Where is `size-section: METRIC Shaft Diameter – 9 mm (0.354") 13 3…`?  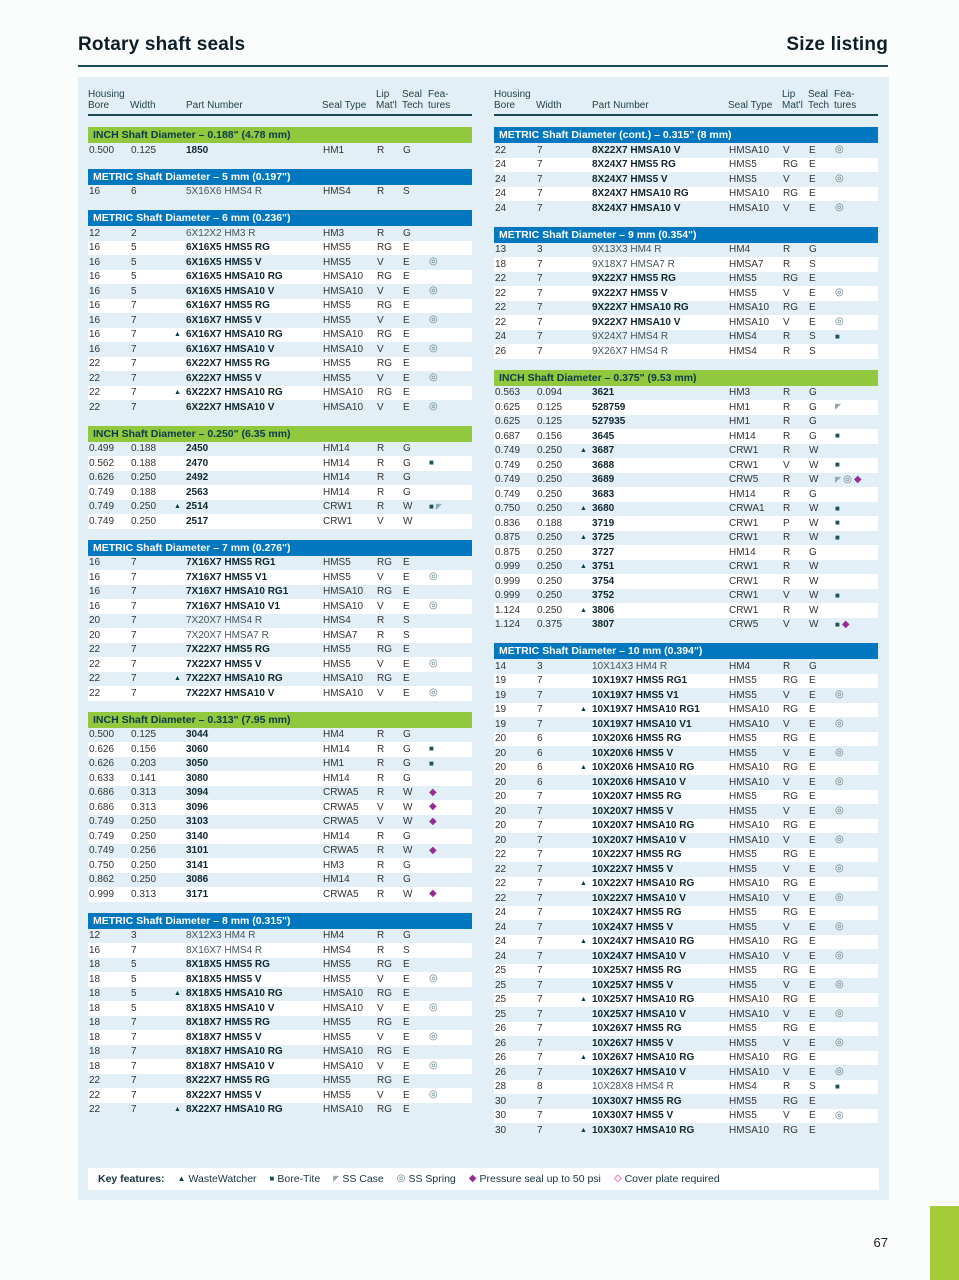
size-section: METRIC Shaft Diameter – 9 mm (0.354") 13 3… is located at coordinates (686, 292).